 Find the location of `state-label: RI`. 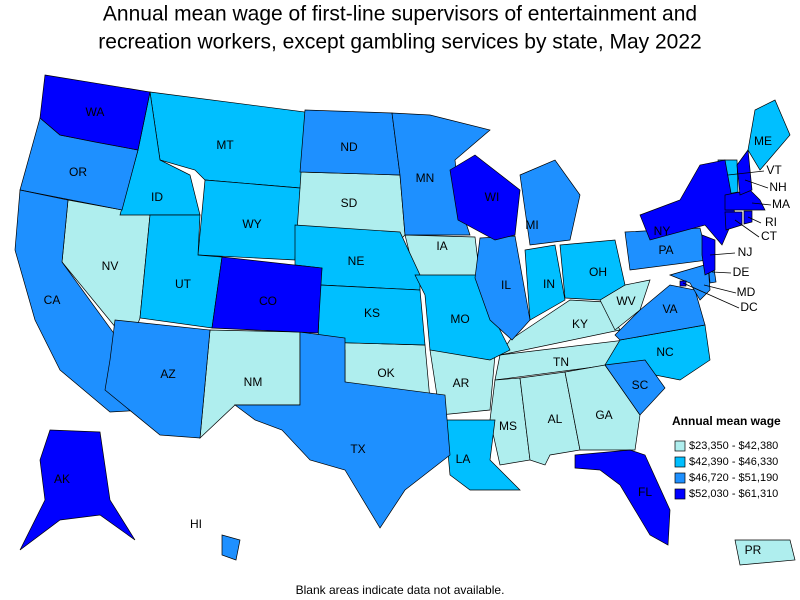

state-label: RI is located at coordinates (771, 222).